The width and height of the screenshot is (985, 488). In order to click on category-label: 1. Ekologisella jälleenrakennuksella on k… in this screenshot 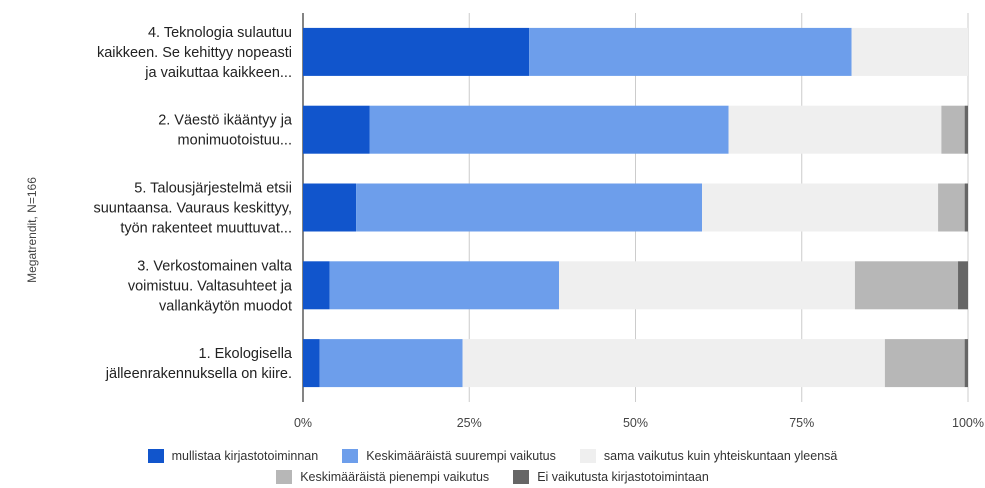, I will do `click(199, 364)`.